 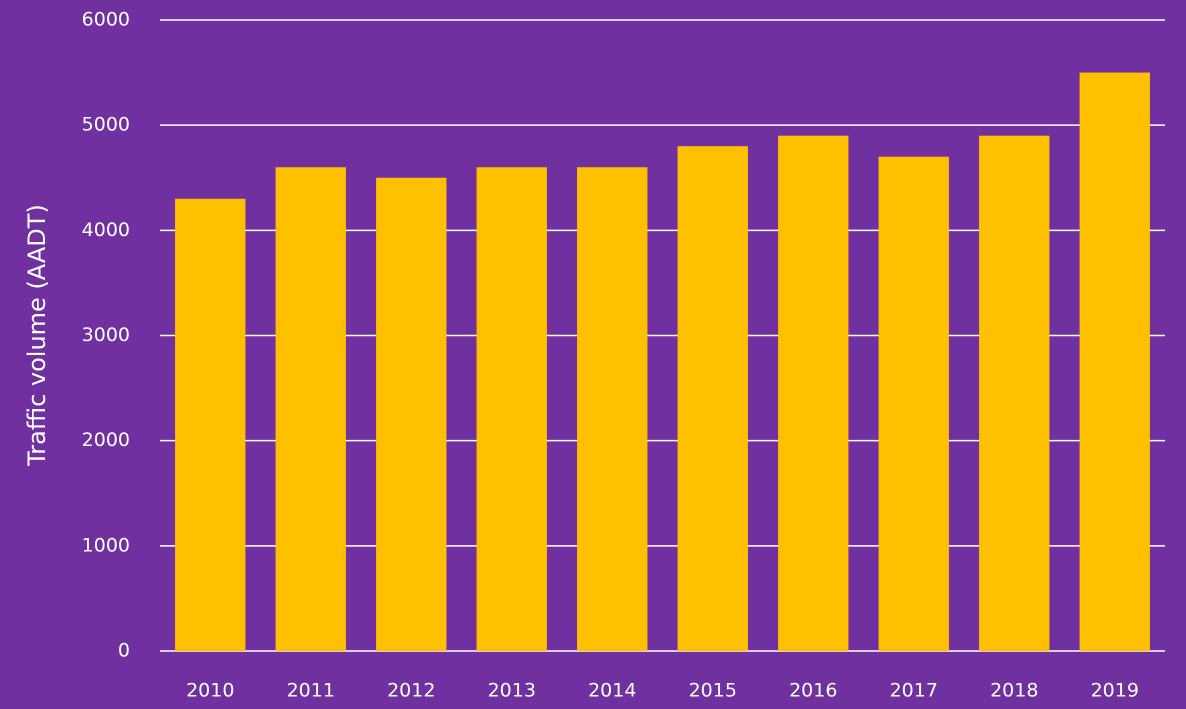 I want to click on x-tick-label: 2017, so click(x=914, y=691).